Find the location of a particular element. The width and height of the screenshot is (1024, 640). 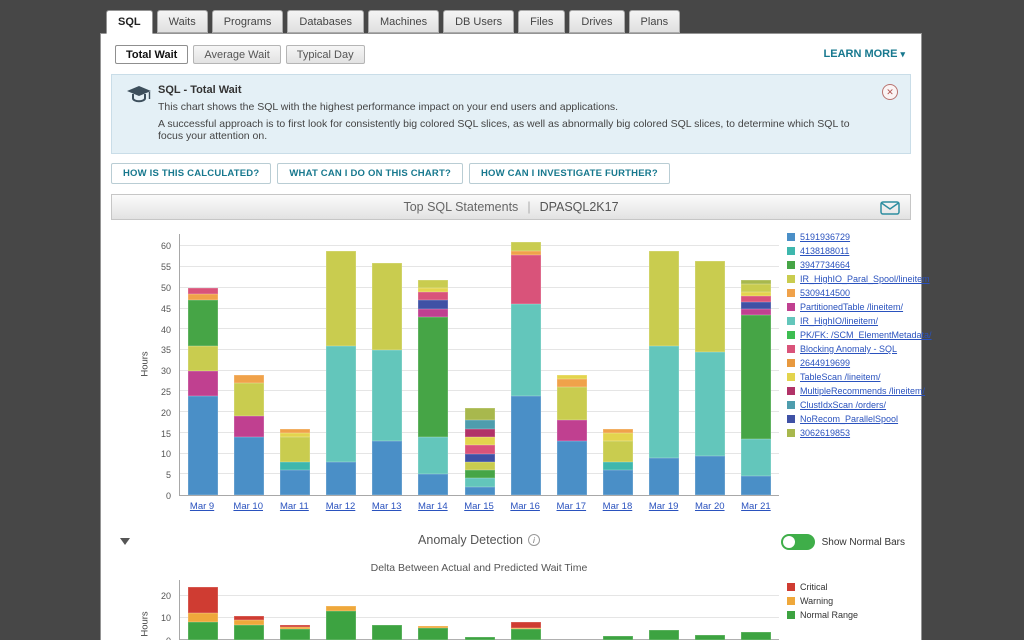

x-axis-date-link: Mar 16 is located at coordinates (525, 506).